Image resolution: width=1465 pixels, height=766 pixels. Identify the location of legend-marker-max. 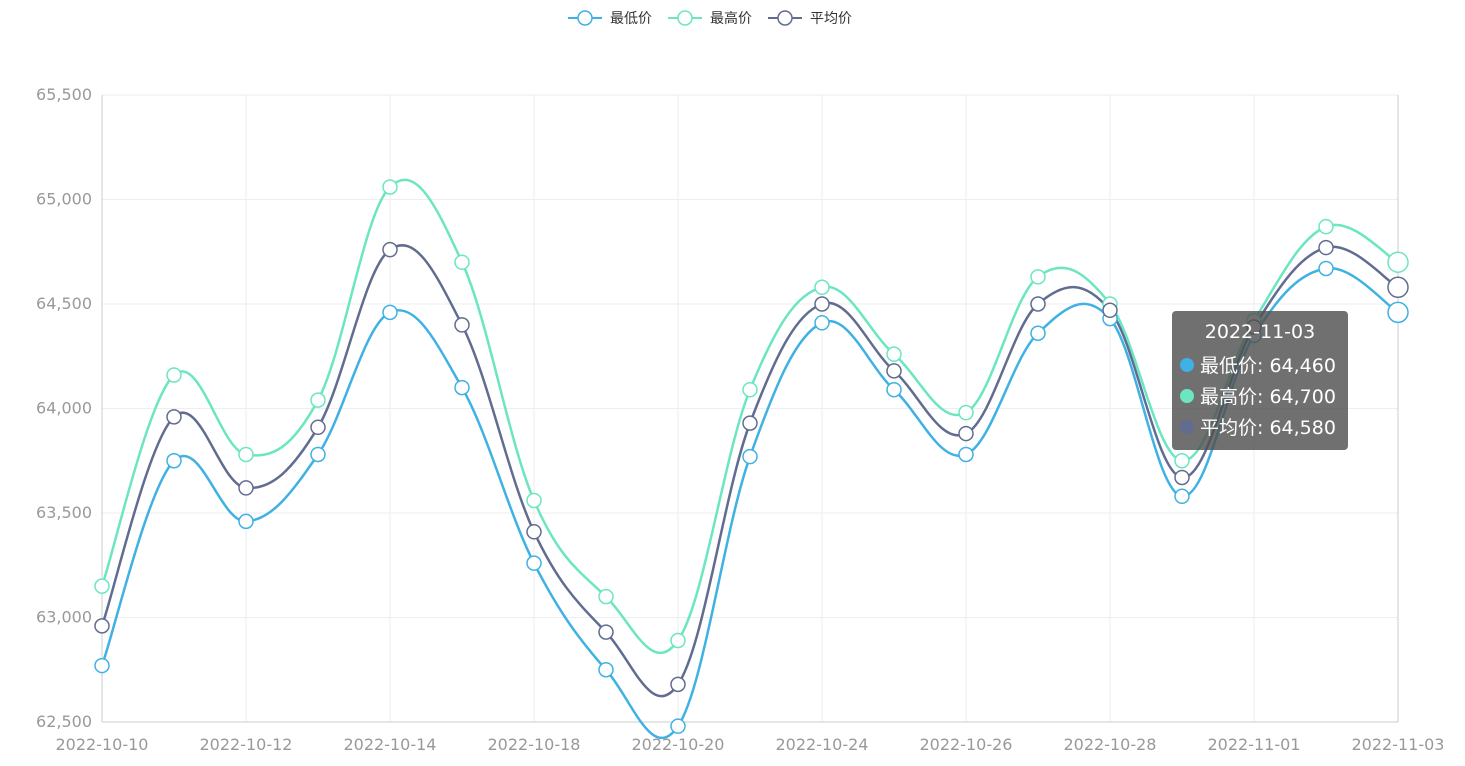
(685, 18).